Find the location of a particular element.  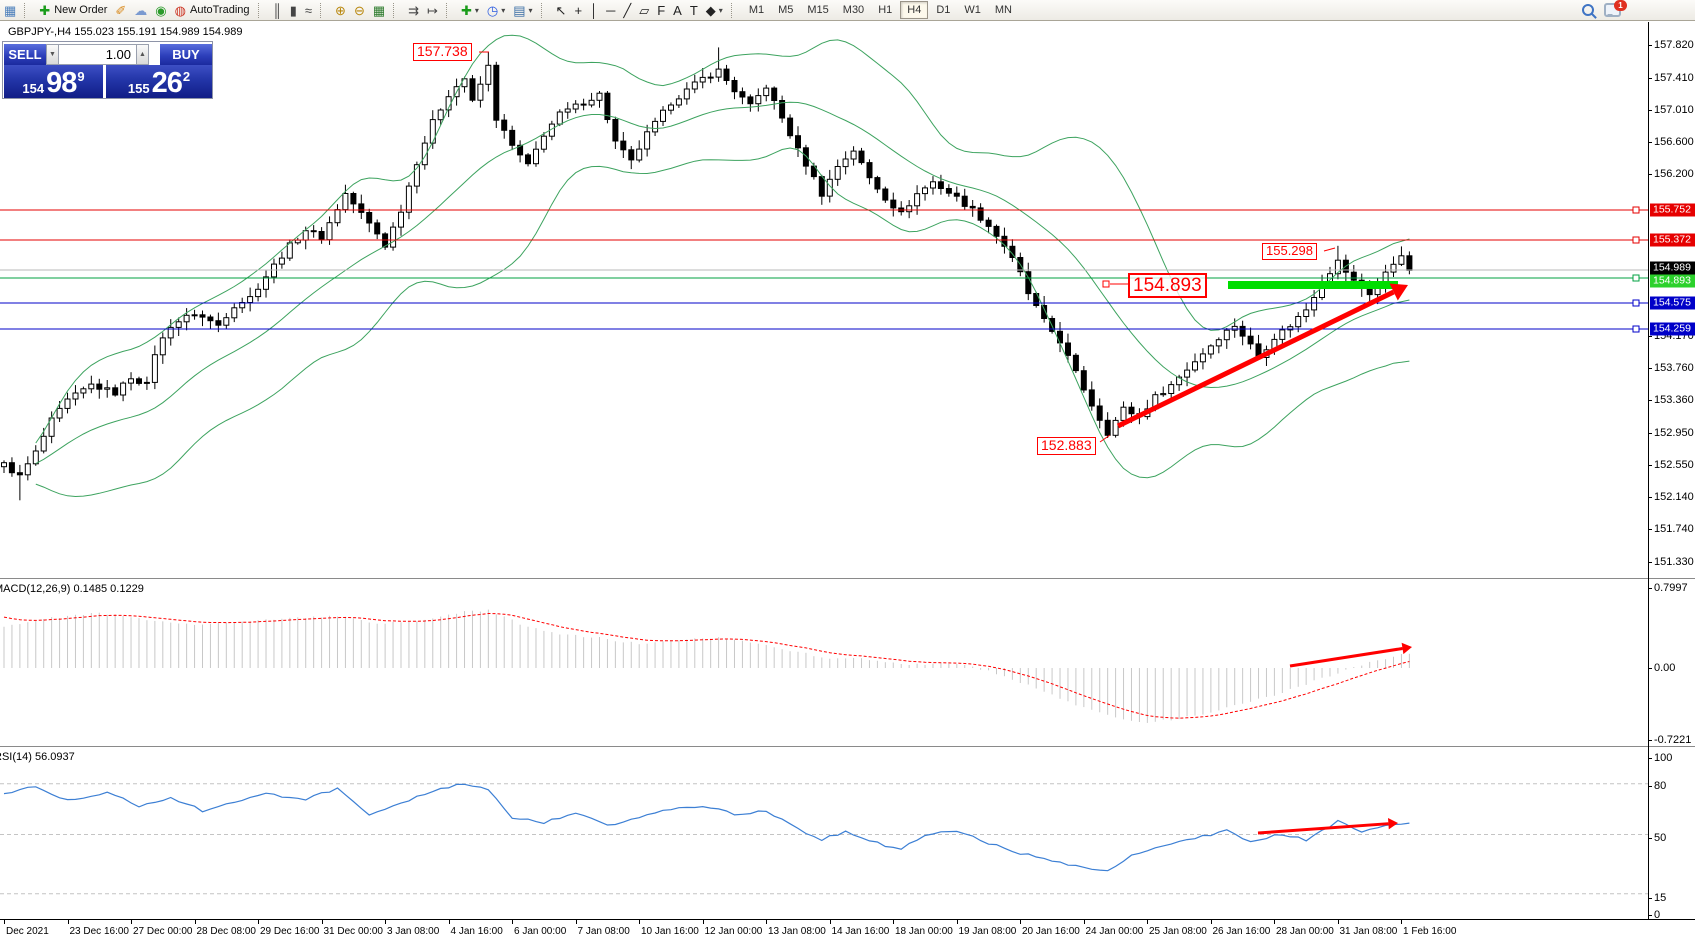

price-tick-153.360: 153.360 is located at coordinates (1671, 400).